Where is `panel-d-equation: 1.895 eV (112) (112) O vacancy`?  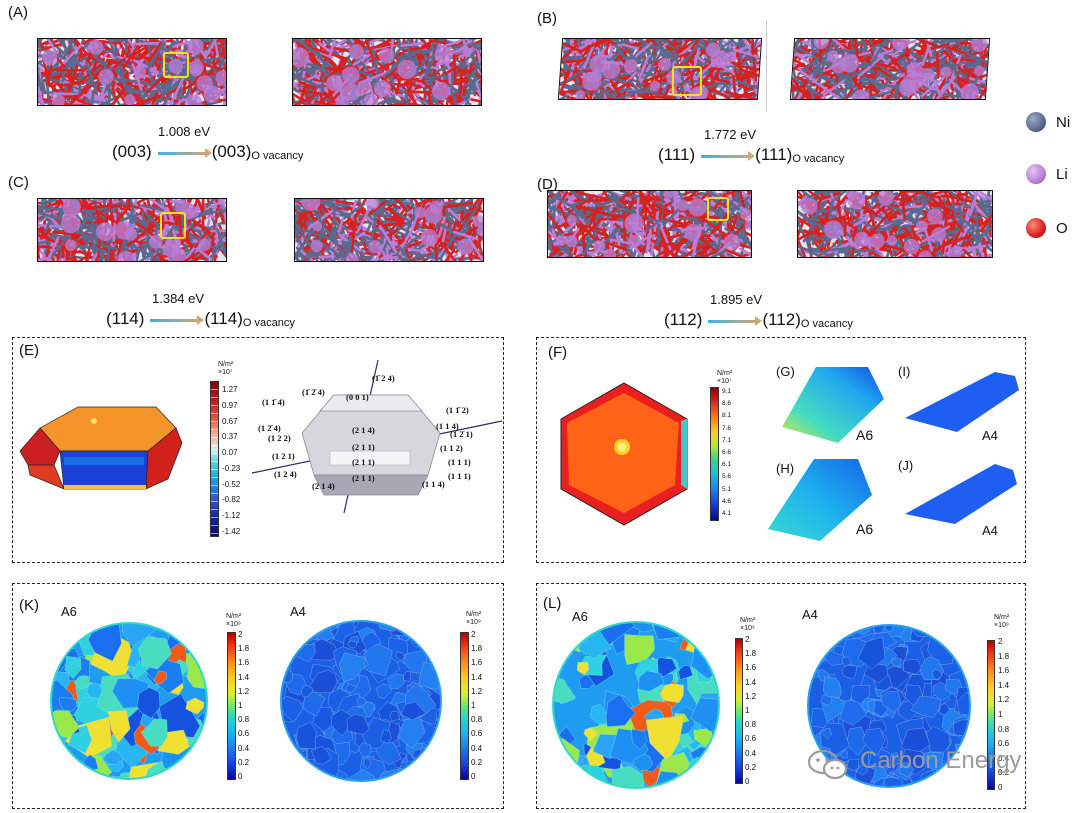
panel-d-equation: 1.895 eV (112) (112) O vacancy is located at coordinates (758, 311).